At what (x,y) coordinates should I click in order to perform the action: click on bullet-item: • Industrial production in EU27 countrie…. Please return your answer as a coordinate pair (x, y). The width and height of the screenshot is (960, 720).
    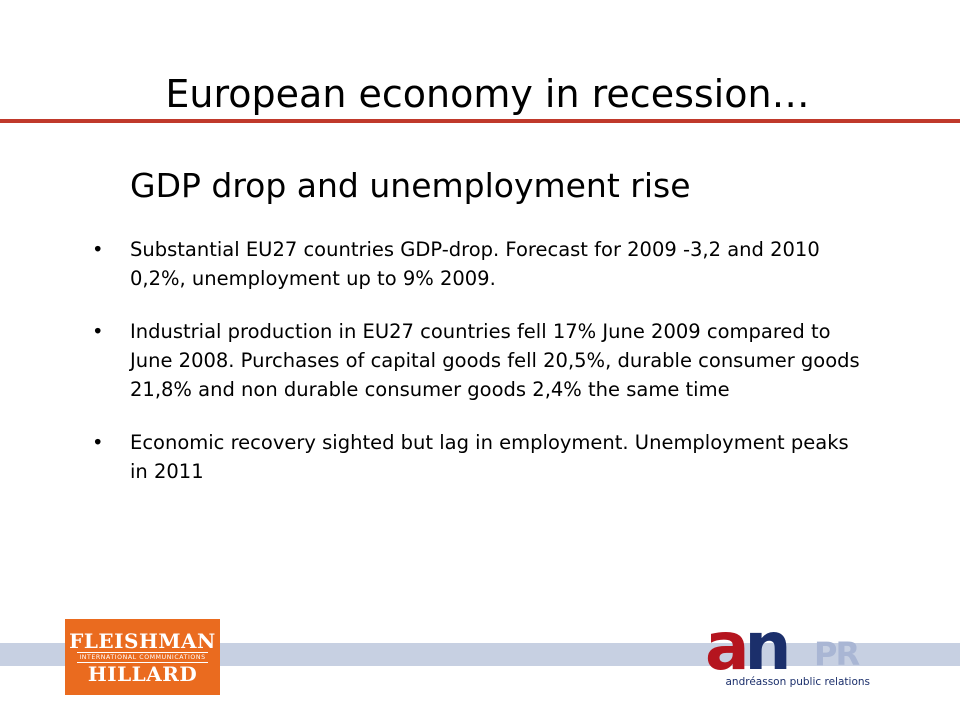
    Looking at the image, I should click on (481, 360).